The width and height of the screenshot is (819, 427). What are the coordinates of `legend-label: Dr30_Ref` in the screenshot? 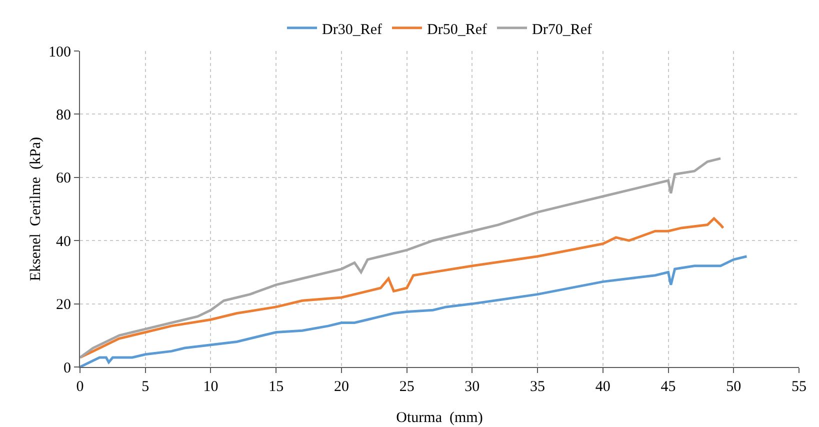 It's located at (352, 30).